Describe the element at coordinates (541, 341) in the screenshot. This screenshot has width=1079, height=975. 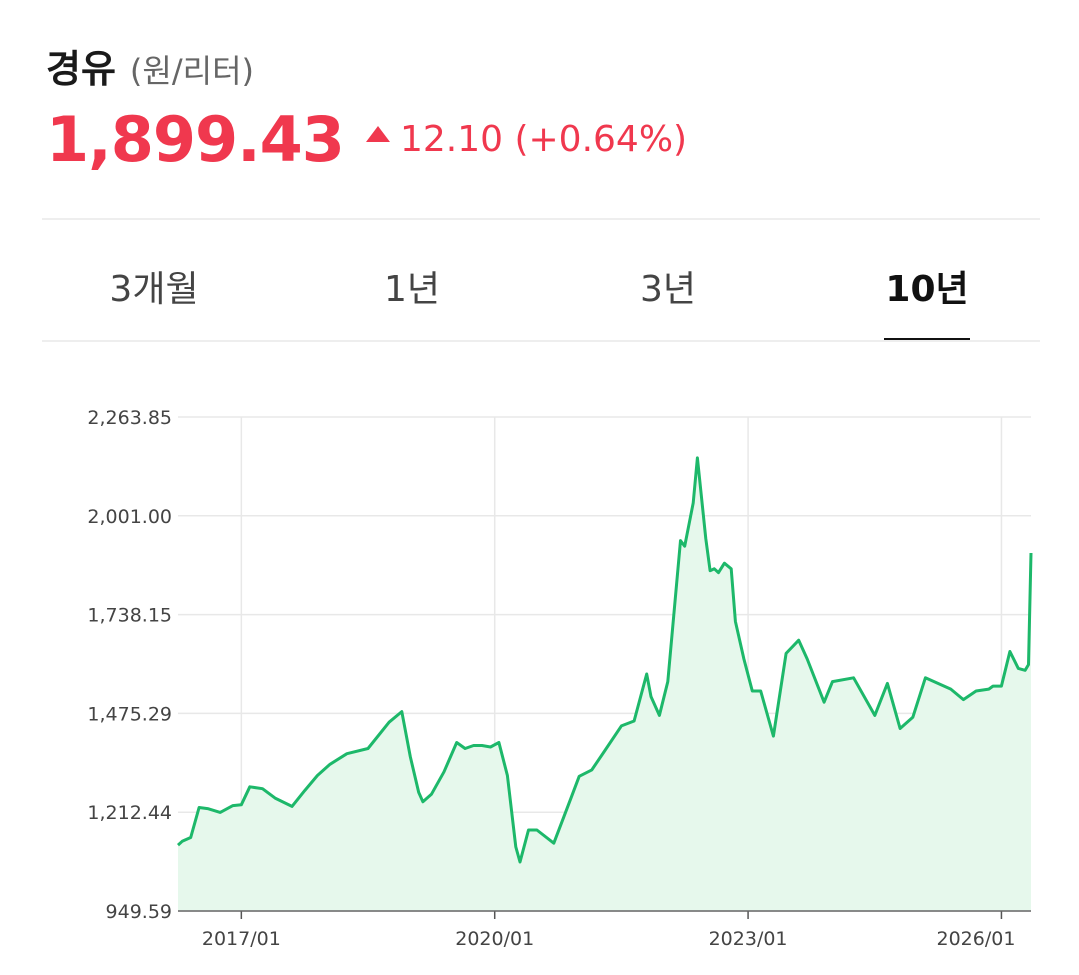
I see `divider-bottom` at that location.